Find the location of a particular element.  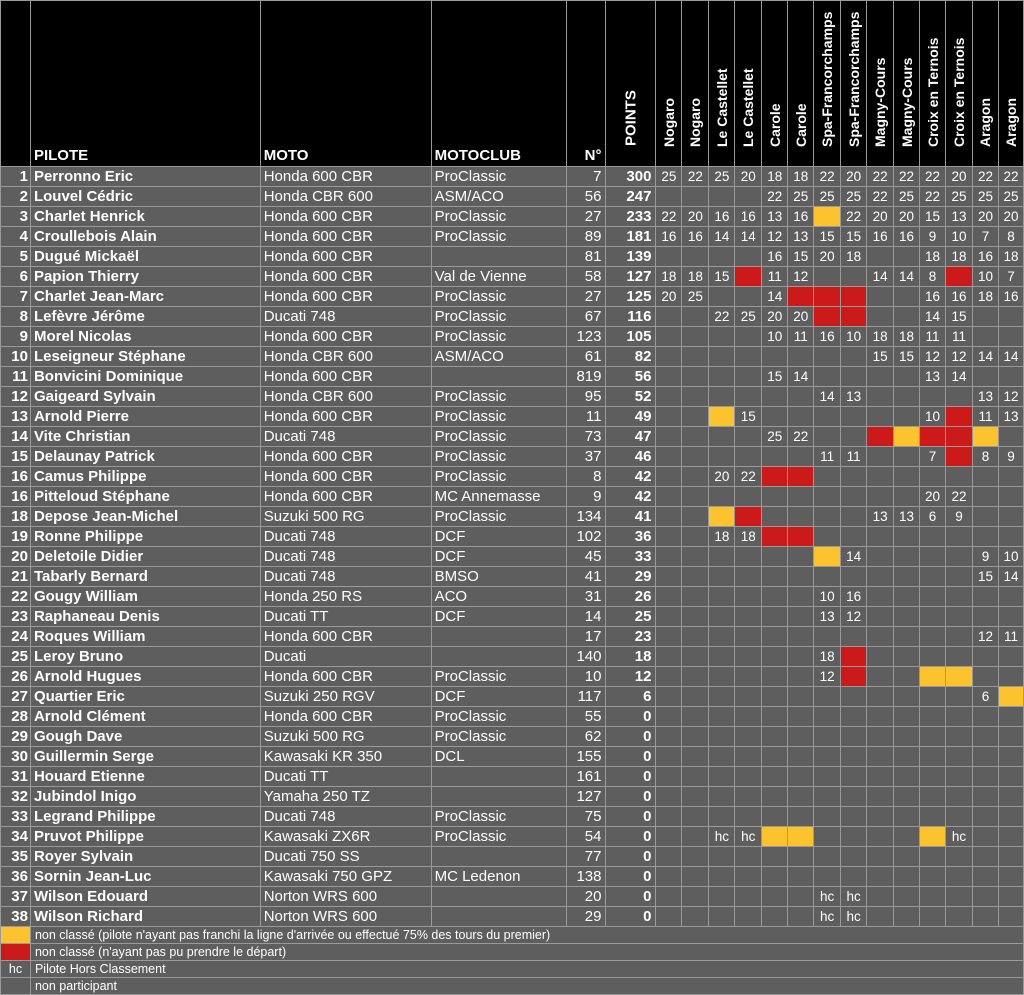

rank-cell: 37 is located at coordinates (15, 896).